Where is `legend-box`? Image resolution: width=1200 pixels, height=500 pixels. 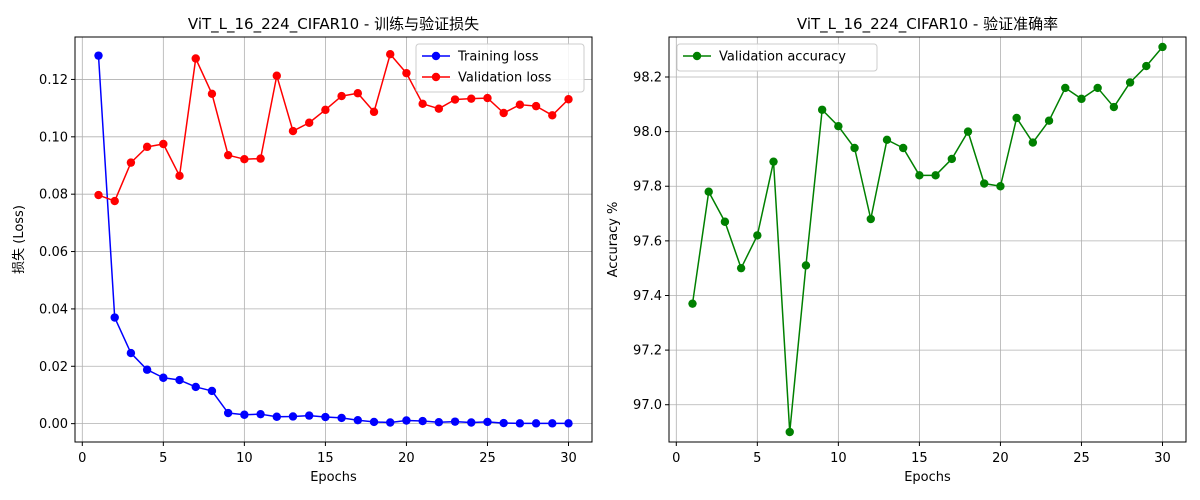 legend-box is located at coordinates (777, 57).